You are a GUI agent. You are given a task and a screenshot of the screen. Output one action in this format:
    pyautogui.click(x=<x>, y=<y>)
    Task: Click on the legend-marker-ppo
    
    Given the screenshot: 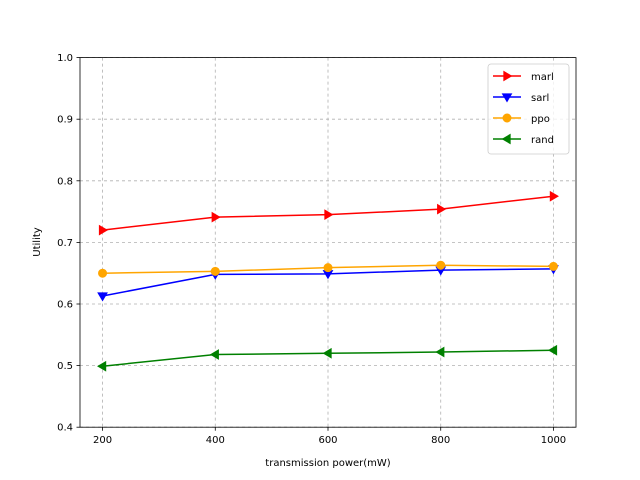 What is the action you would take?
    pyautogui.click(x=507, y=118)
    